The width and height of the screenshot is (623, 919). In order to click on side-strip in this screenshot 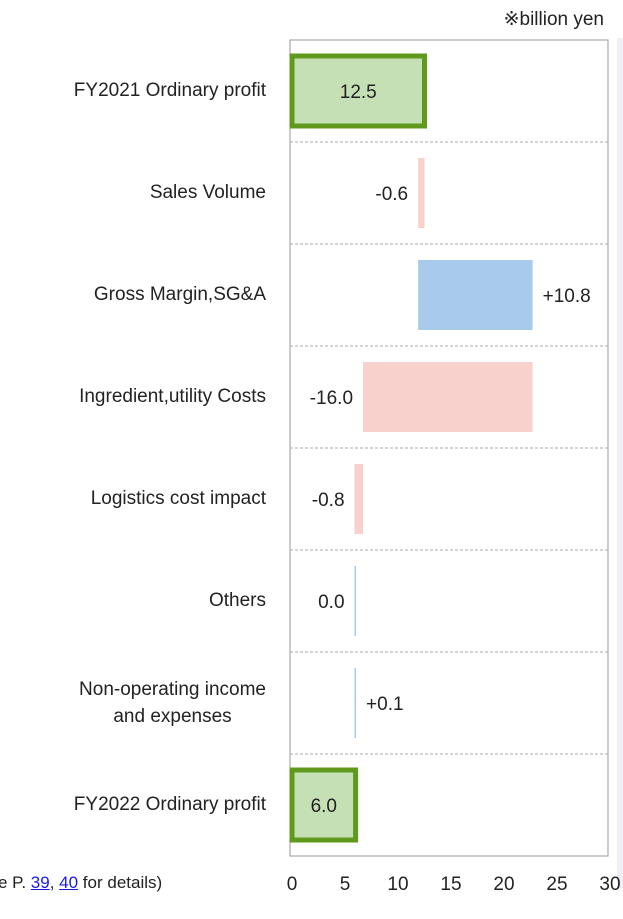, I will do `click(620, 463)`.